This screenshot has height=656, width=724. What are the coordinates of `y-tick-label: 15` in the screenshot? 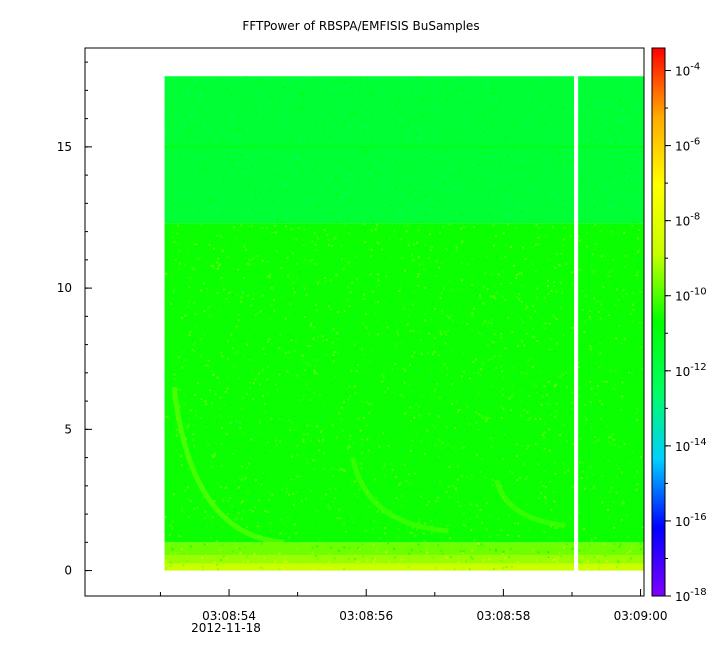 It's located at (64, 147).